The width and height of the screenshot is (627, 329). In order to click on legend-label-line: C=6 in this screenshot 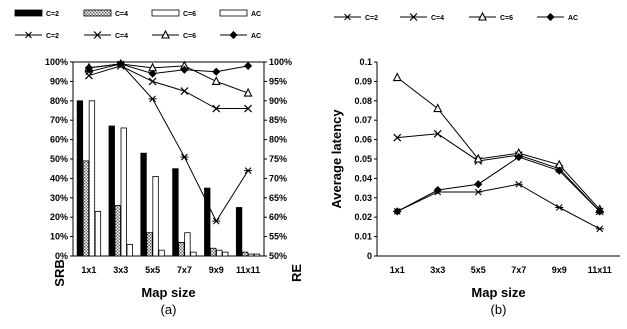, I will do `click(189, 36)`.